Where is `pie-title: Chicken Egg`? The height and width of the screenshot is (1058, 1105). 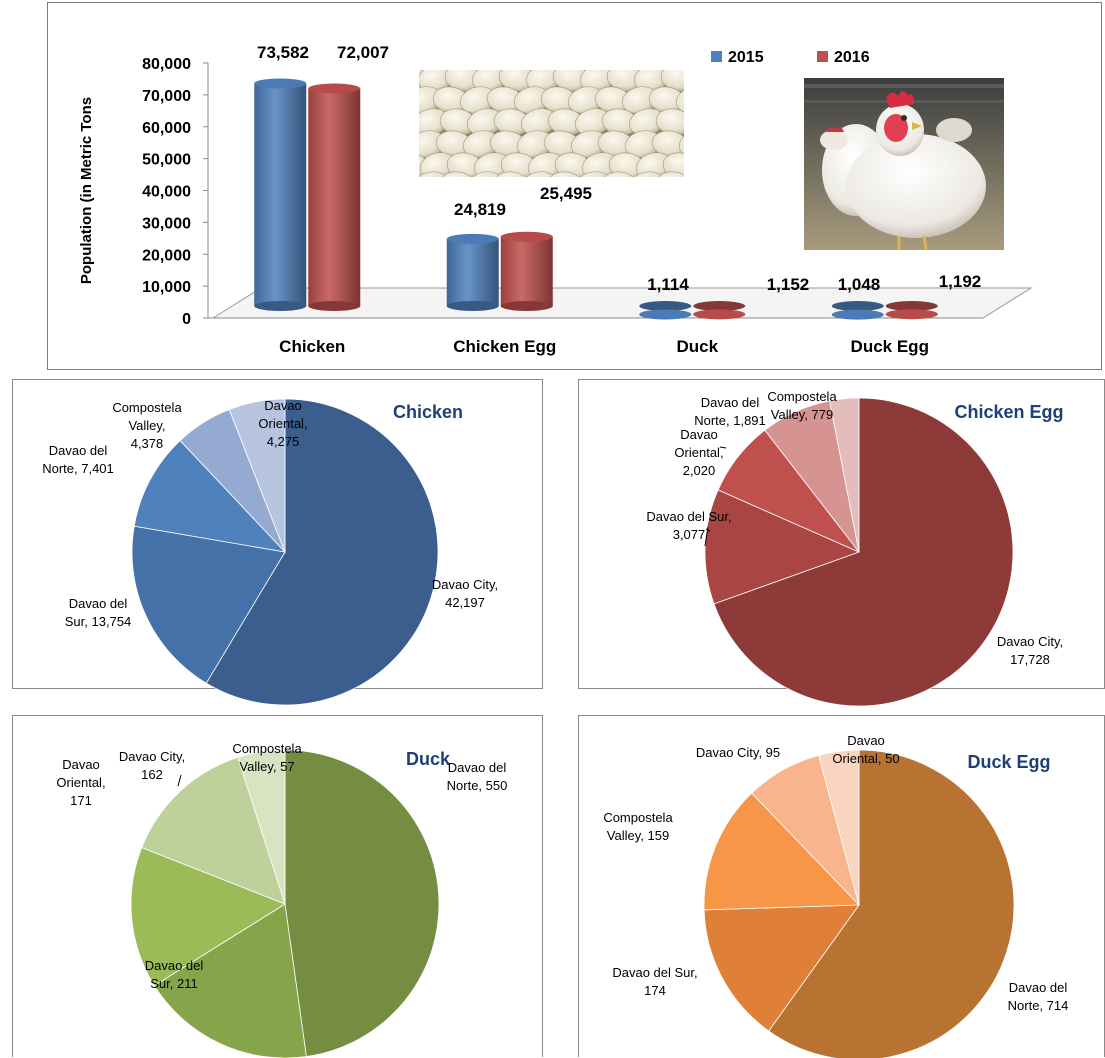 pie-title: Chicken Egg is located at coordinates (1008, 412).